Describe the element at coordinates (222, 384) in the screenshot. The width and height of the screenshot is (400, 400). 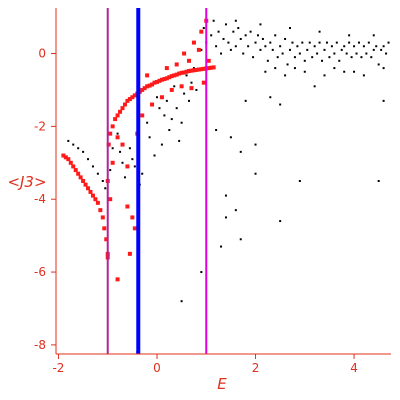
I see `x-axis-title: E` at that location.